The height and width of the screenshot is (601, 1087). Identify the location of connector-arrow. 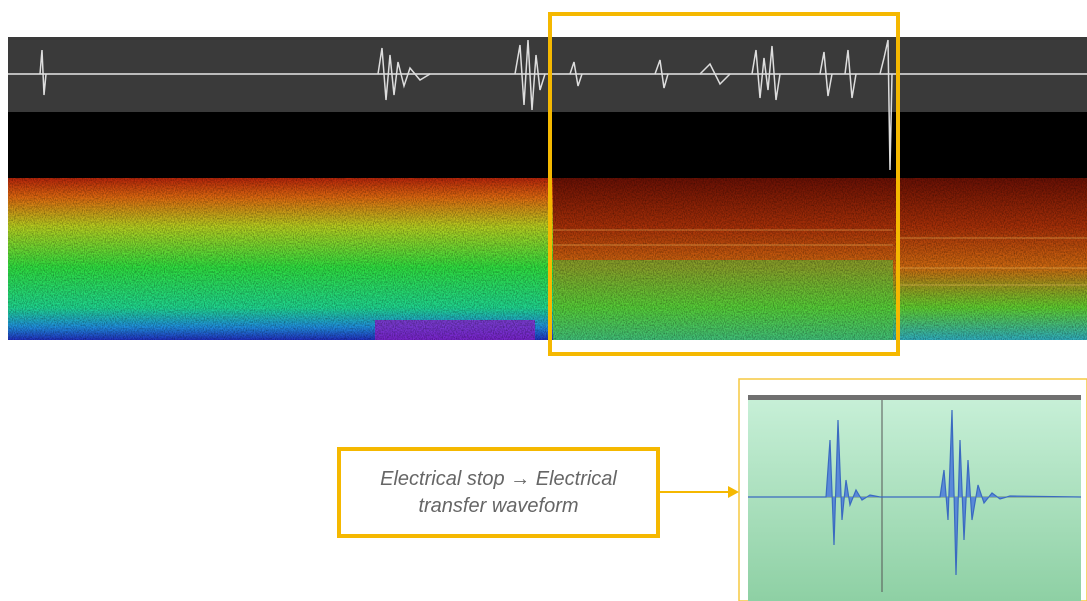
(733, 492).